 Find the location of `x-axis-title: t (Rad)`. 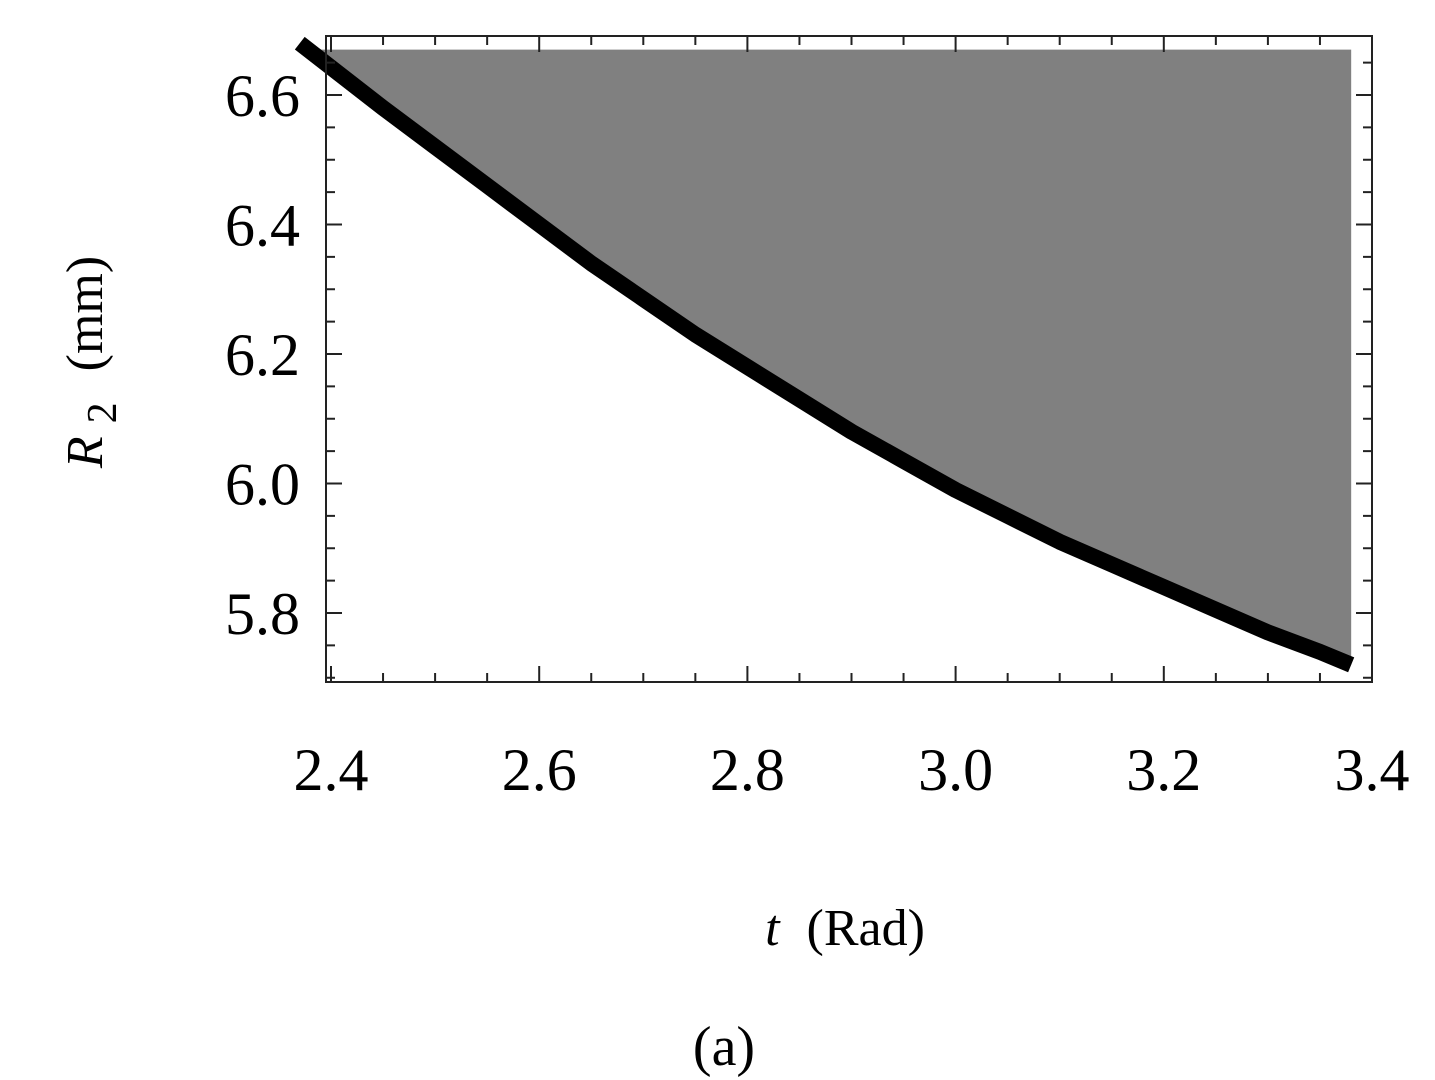

x-axis-title: t (Rad) is located at coordinates (845, 928).